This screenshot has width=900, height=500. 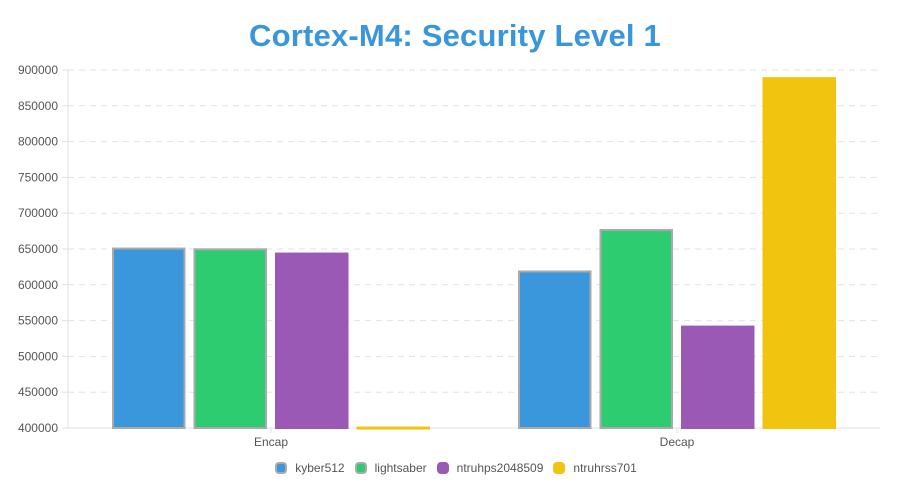 I want to click on legend-item-lightsaber: lightsaber, so click(x=390, y=468).